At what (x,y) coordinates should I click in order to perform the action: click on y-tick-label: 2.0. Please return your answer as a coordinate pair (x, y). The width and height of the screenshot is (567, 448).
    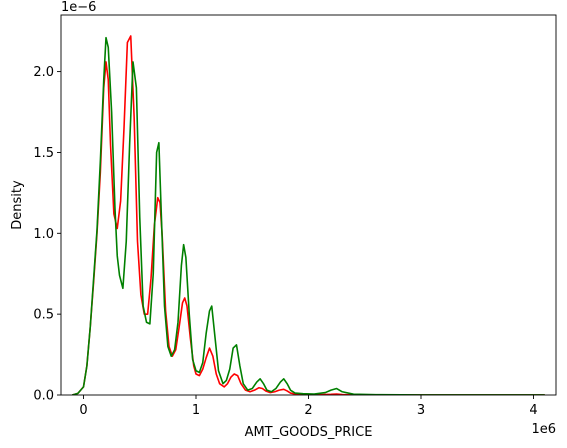
    Looking at the image, I should click on (43, 72).